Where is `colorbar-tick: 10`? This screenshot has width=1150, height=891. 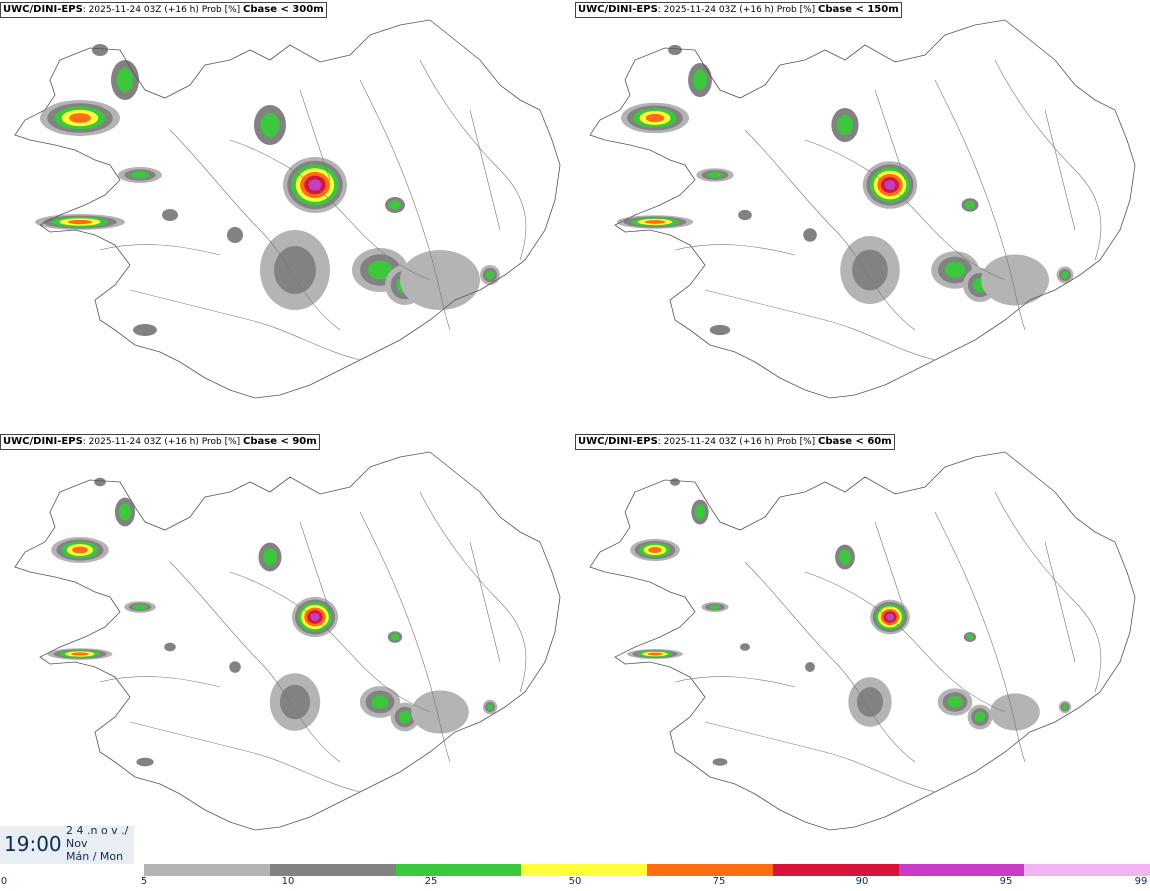
colorbar-tick: 10 is located at coordinates (288, 881).